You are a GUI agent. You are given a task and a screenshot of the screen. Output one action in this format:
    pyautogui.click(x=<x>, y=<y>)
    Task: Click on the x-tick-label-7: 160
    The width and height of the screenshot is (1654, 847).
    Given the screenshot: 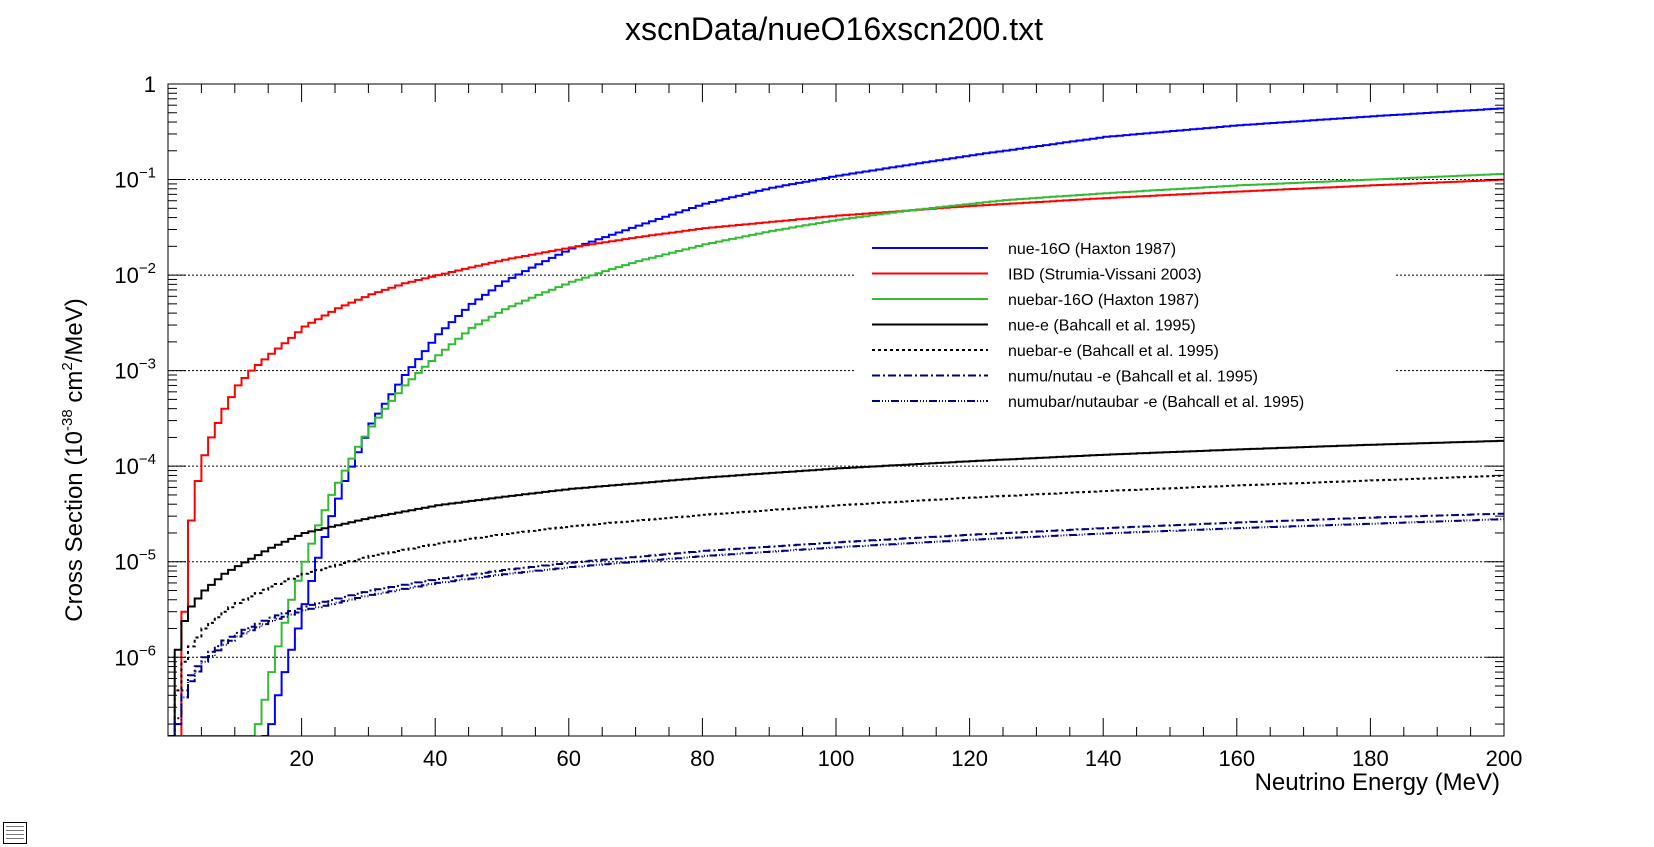 What is the action you would take?
    pyautogui.click(x=1236, y=758)
    